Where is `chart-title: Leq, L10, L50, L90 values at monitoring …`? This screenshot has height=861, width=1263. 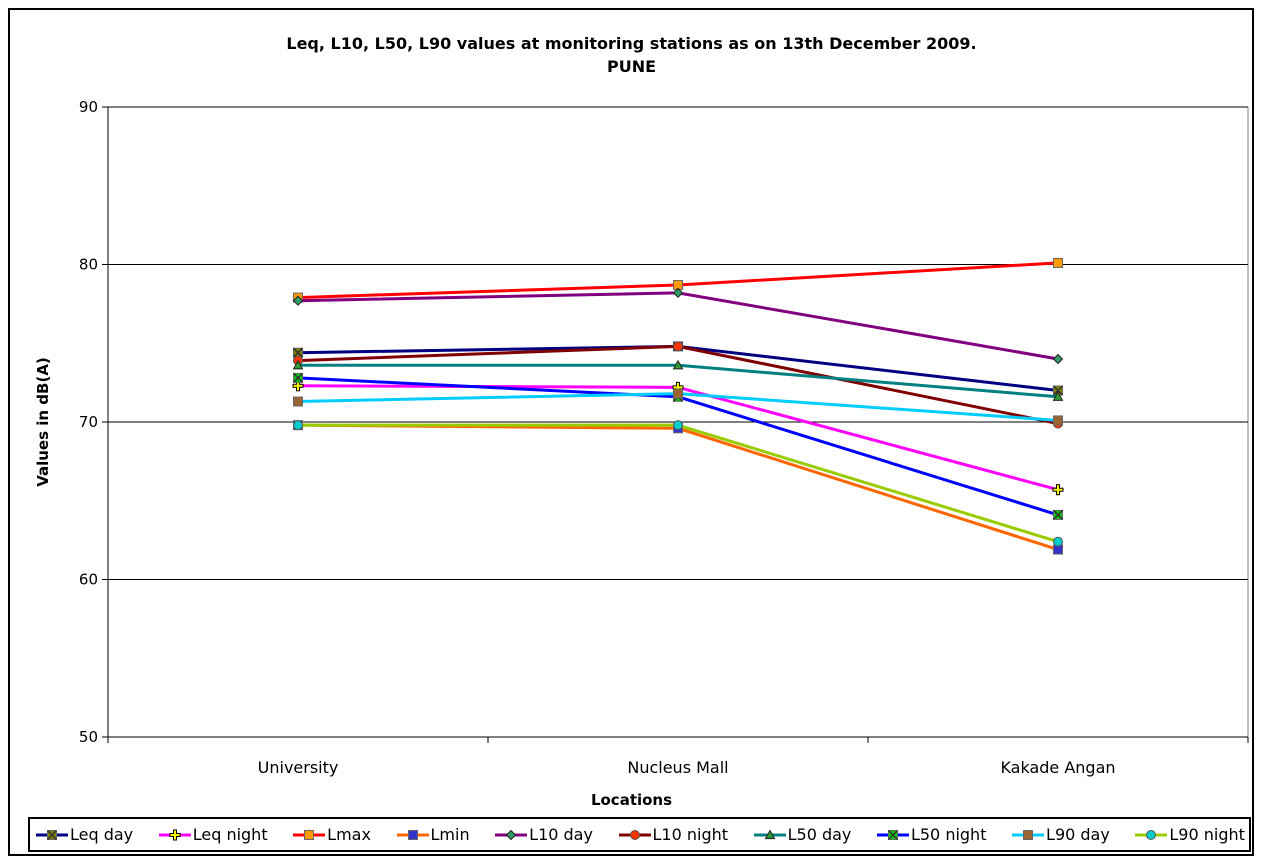 chart-title: Leq, L10, L50, L90 values at monitoring … is located at coordinates (631, 43).